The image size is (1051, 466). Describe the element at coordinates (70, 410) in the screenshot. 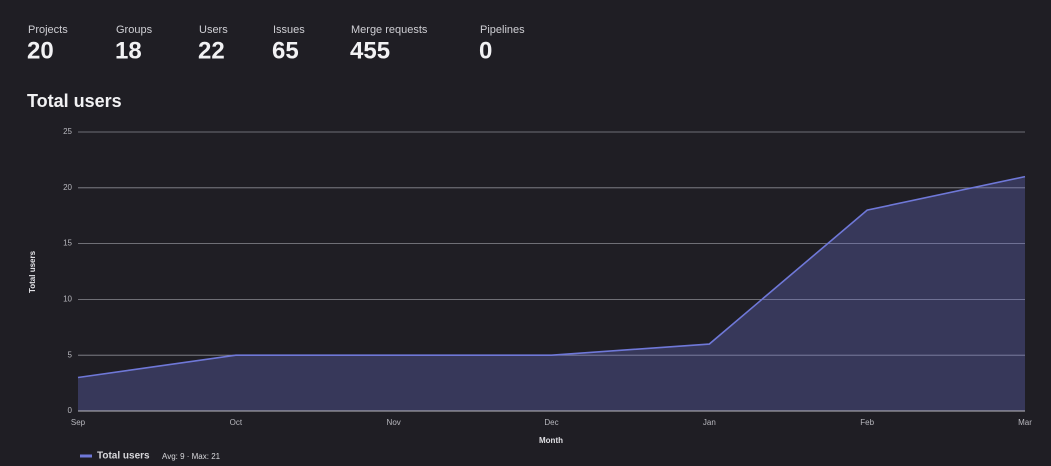

I see `y-tick-label: 0` at that location.